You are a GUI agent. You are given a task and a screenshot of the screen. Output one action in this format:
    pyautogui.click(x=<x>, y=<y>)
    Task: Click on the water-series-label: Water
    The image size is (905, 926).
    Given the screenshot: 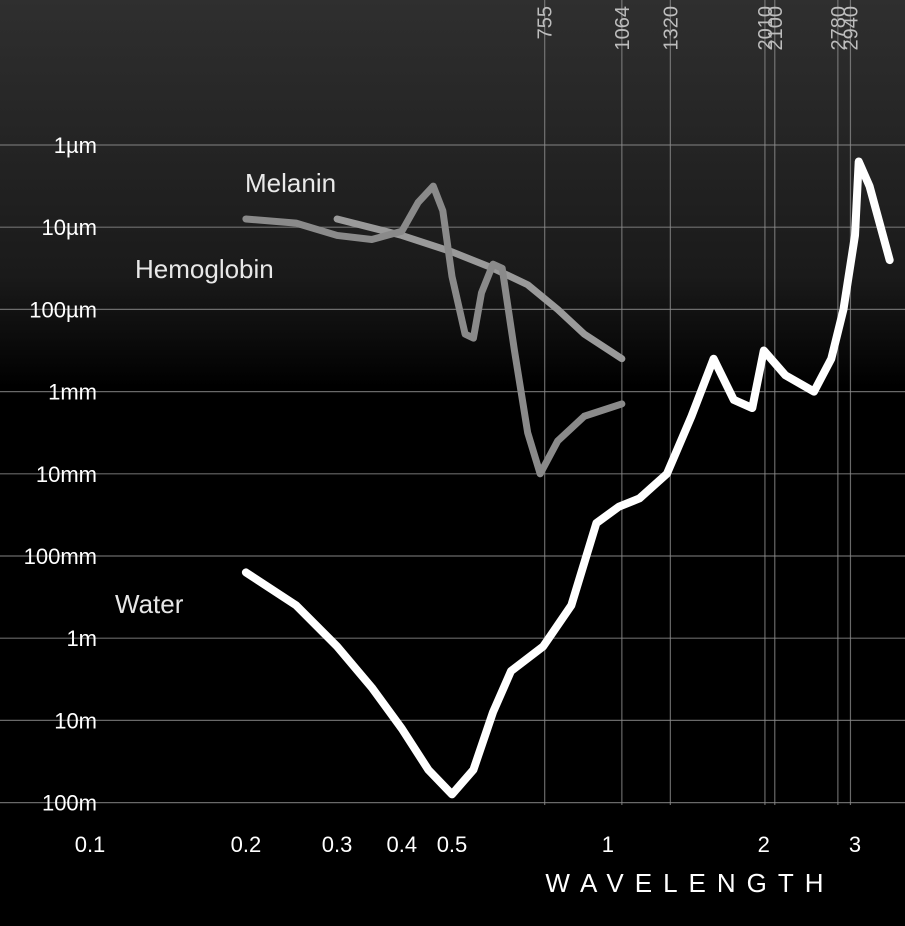 What is the action you would take?
    pyautogui.click(x=149, y=604)
    